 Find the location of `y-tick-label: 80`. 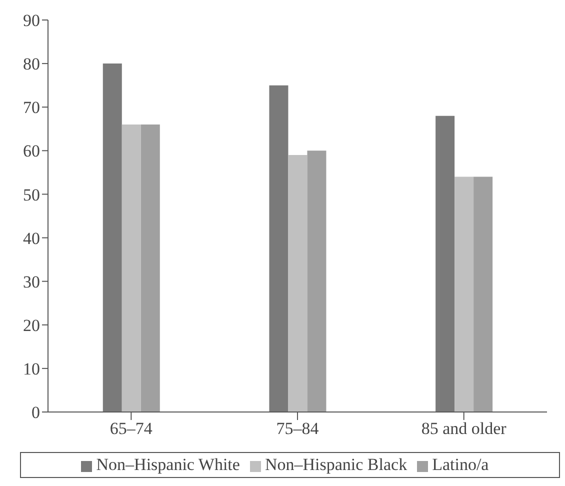

y-tick-label: 80 is located at coordinates (31, 64).